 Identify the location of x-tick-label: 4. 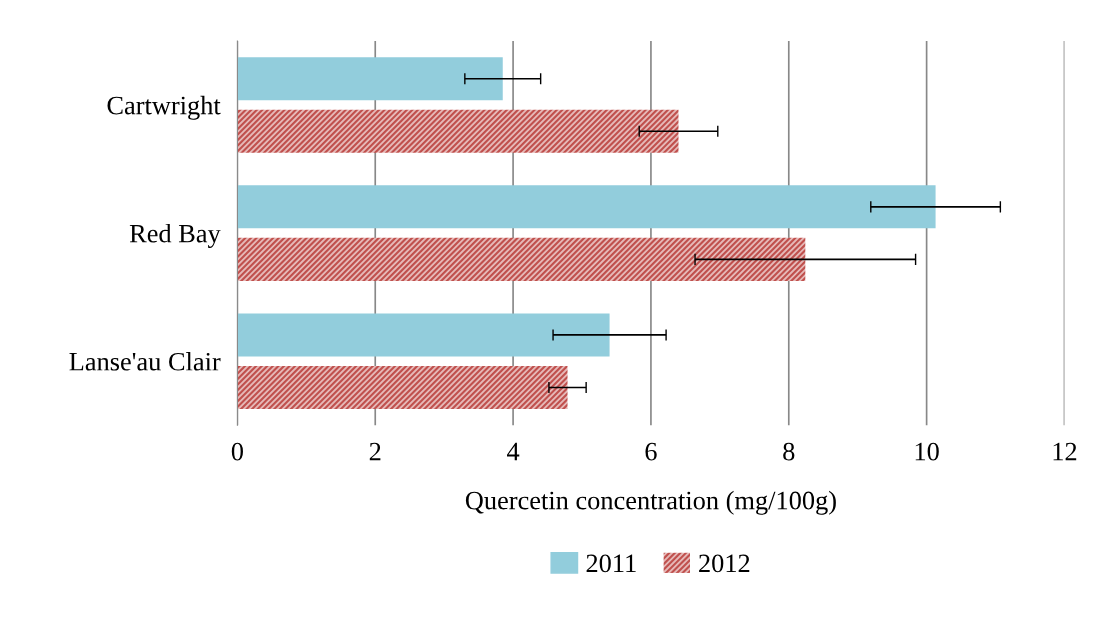
(513, 451).